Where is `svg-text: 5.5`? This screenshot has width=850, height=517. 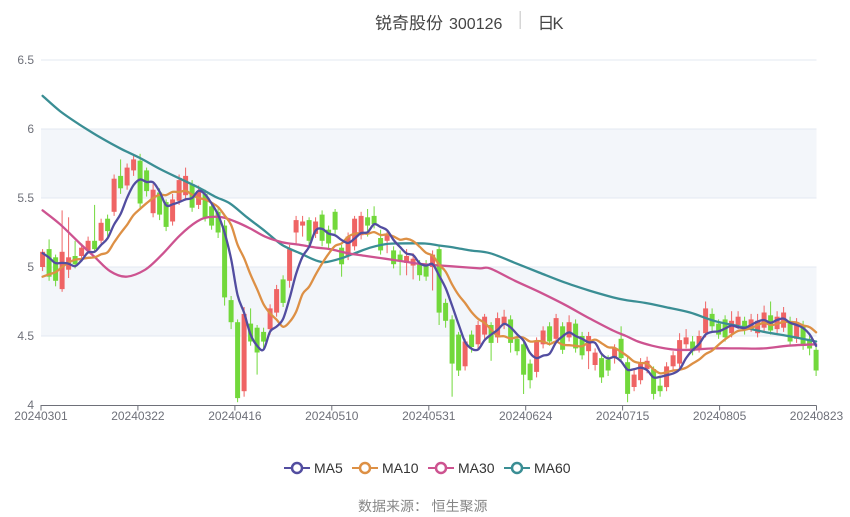 svg-text: 5.5 is located at coordinates (25, 198).